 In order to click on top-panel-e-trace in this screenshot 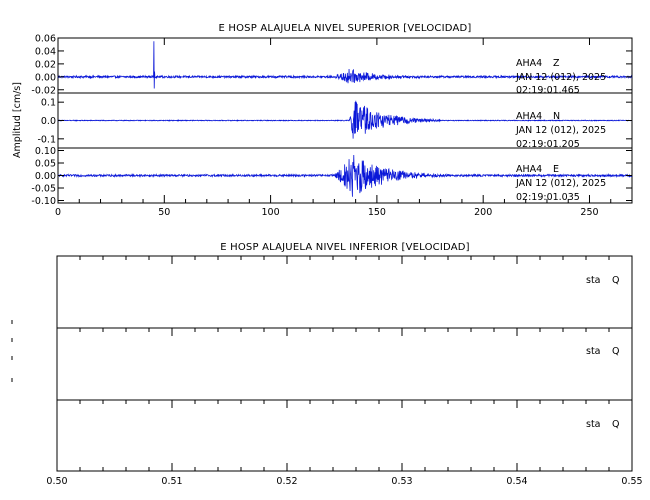, I will do `click(345, 175)`.